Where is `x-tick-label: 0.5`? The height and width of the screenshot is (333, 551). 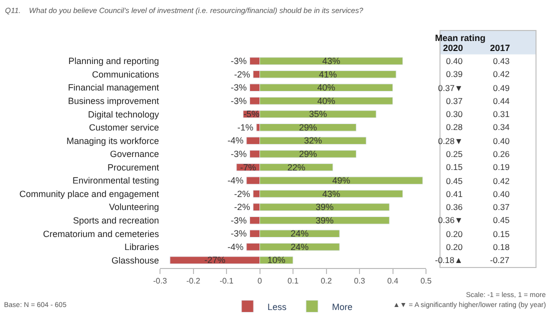
x-tick-label: 0.5 is located at coordinates (426, 281).